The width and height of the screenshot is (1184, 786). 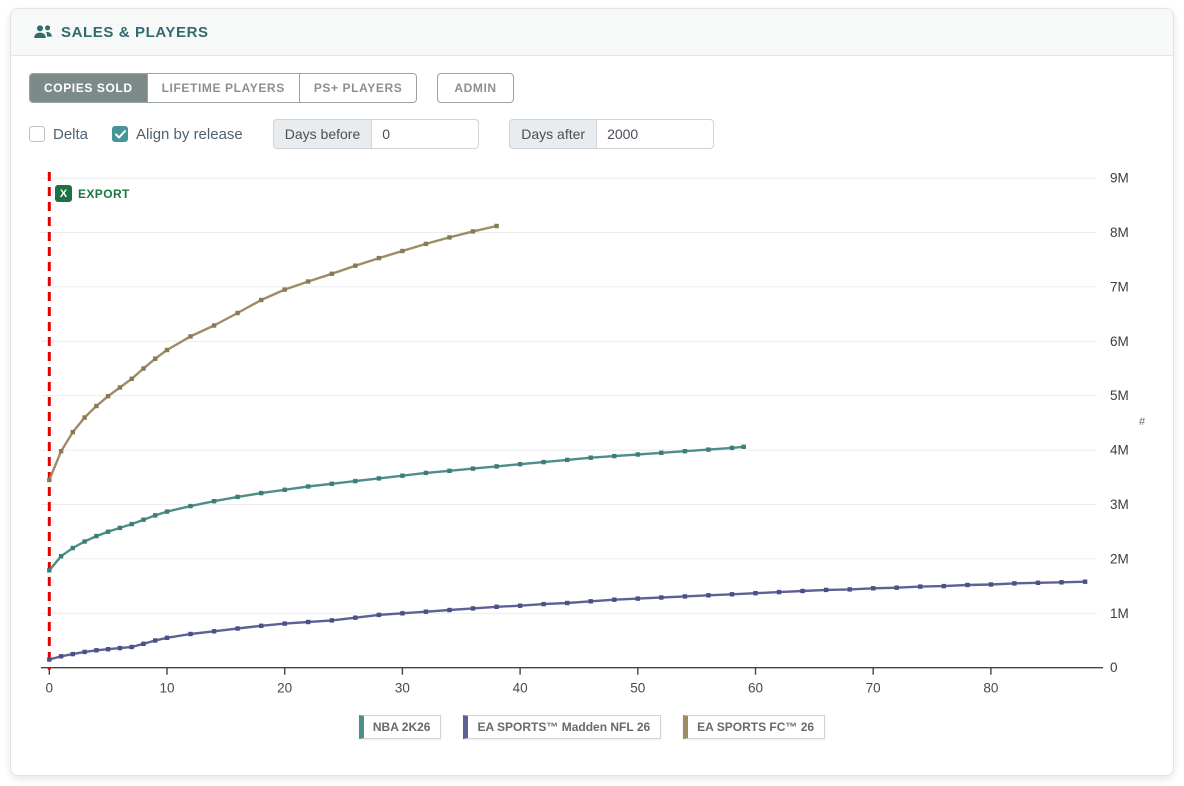 I want to click on svg-text: 30, so click(x=402, y=688).